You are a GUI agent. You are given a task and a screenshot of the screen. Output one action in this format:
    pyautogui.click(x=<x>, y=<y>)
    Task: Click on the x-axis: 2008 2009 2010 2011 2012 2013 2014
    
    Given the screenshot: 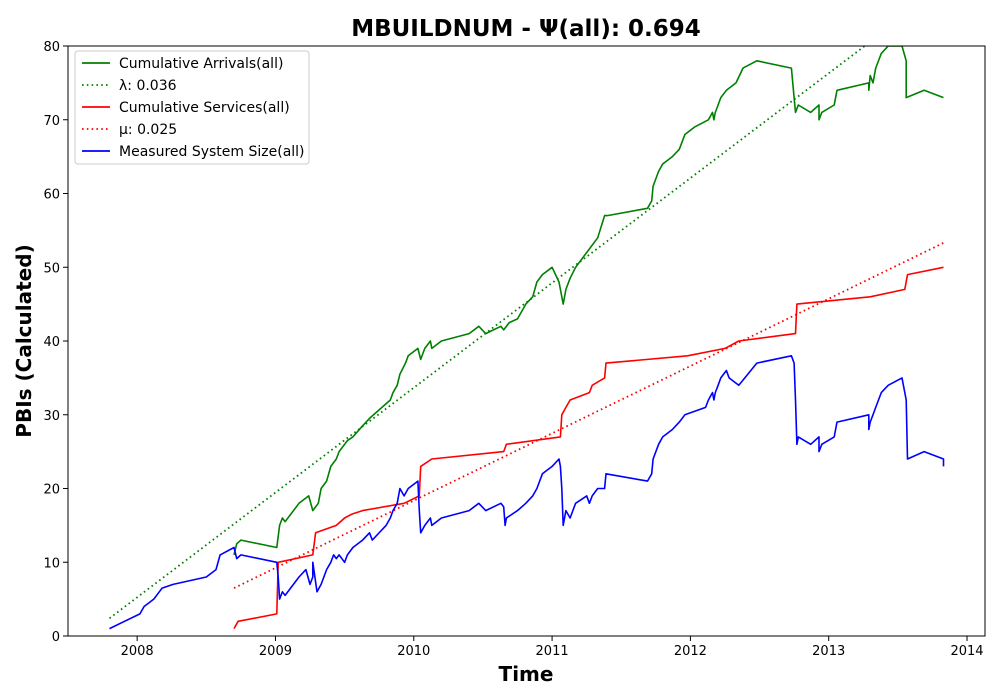 What is the action you would take?
    pyautogui.click(x=552, y=647)
    